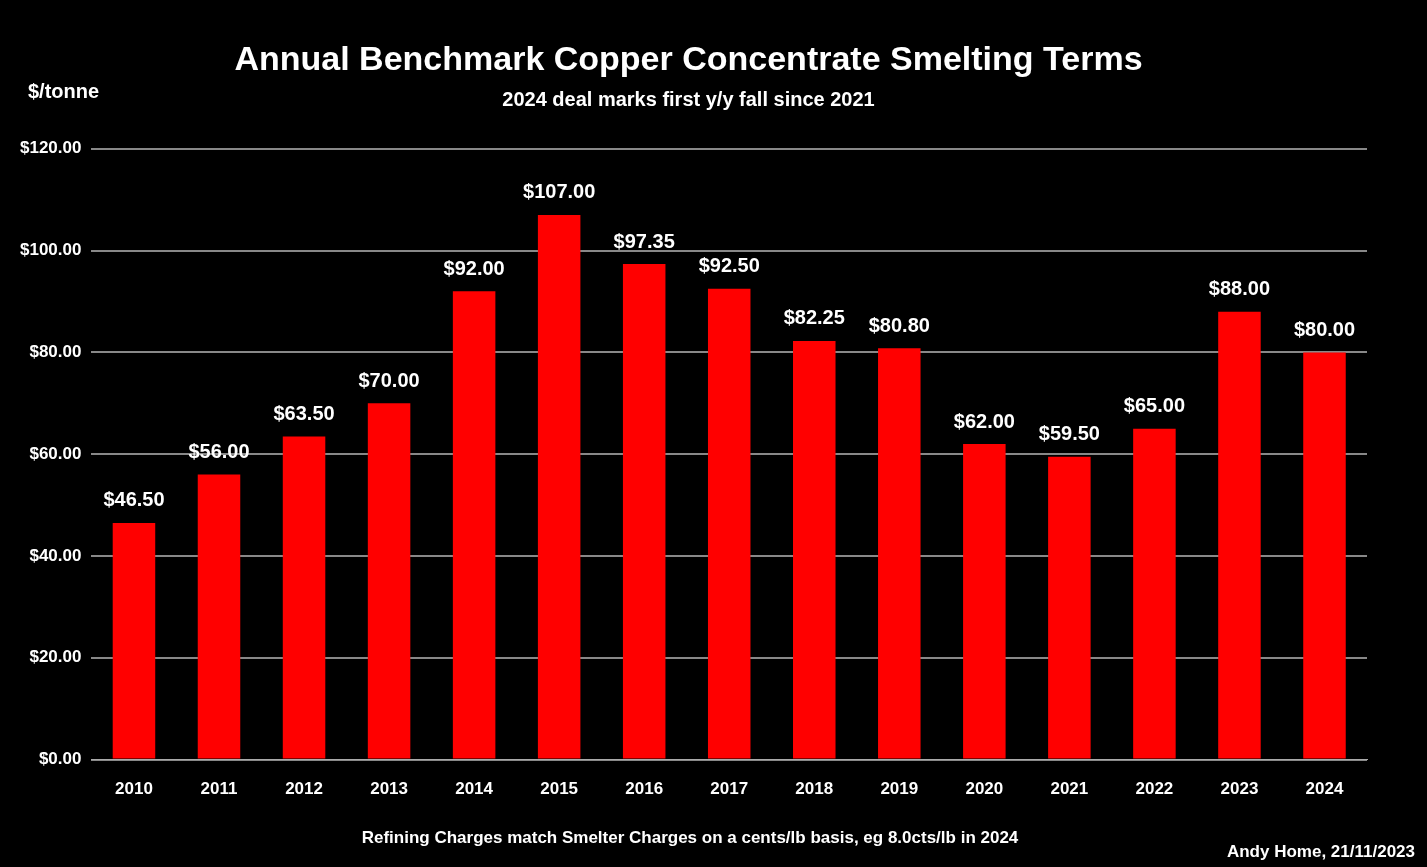 This screenshot has width=1427, height=867. Describe the element at coordinates (219, 451) in the screenshot. I see `data-label: $56.00` at that location.